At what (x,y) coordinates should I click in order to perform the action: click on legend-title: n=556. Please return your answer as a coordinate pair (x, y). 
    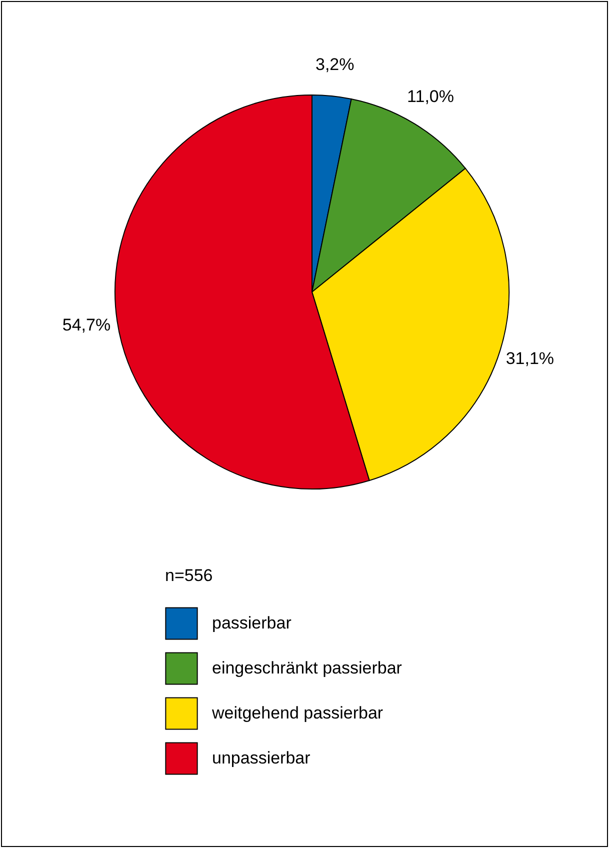
    Looking at the image, I should click on (189, 575).